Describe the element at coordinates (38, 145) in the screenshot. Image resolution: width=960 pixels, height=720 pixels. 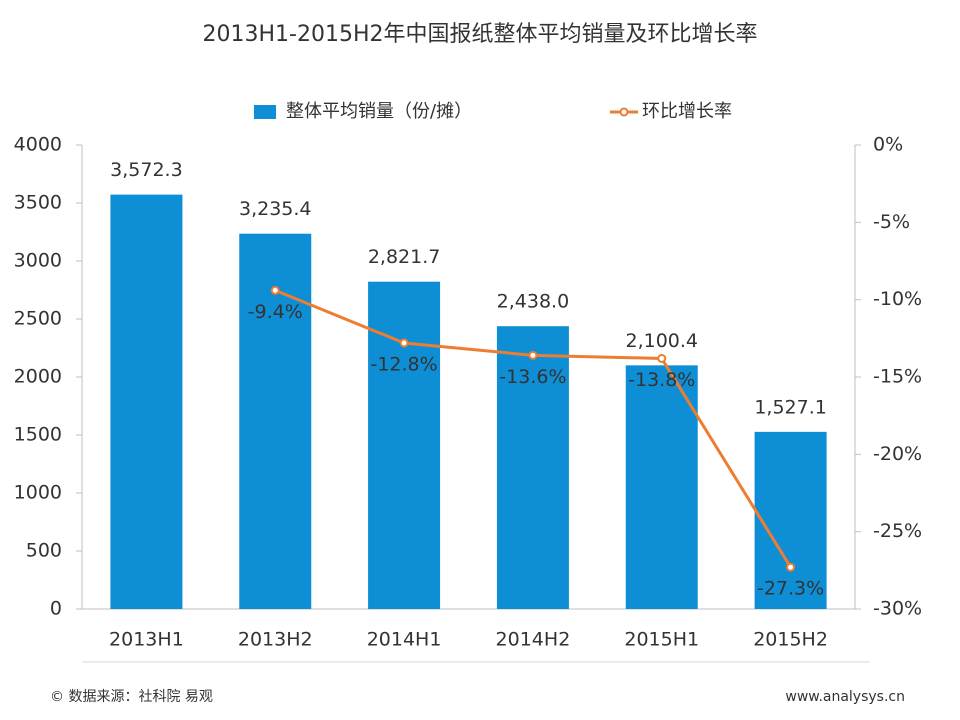
I see `y-tick-label: 4000` at that location.